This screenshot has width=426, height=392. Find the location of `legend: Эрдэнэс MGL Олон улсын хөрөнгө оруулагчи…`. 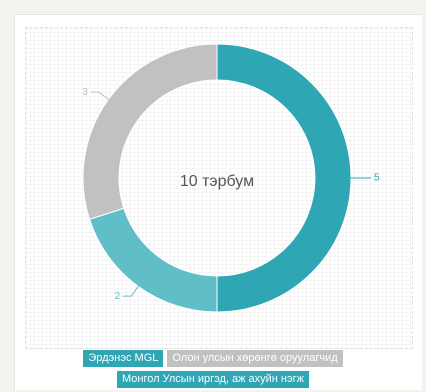

legend: Эрдэнэс MGL Олон улсын хөрөнгө оруулагчи… is located at coordinates (213, 371).